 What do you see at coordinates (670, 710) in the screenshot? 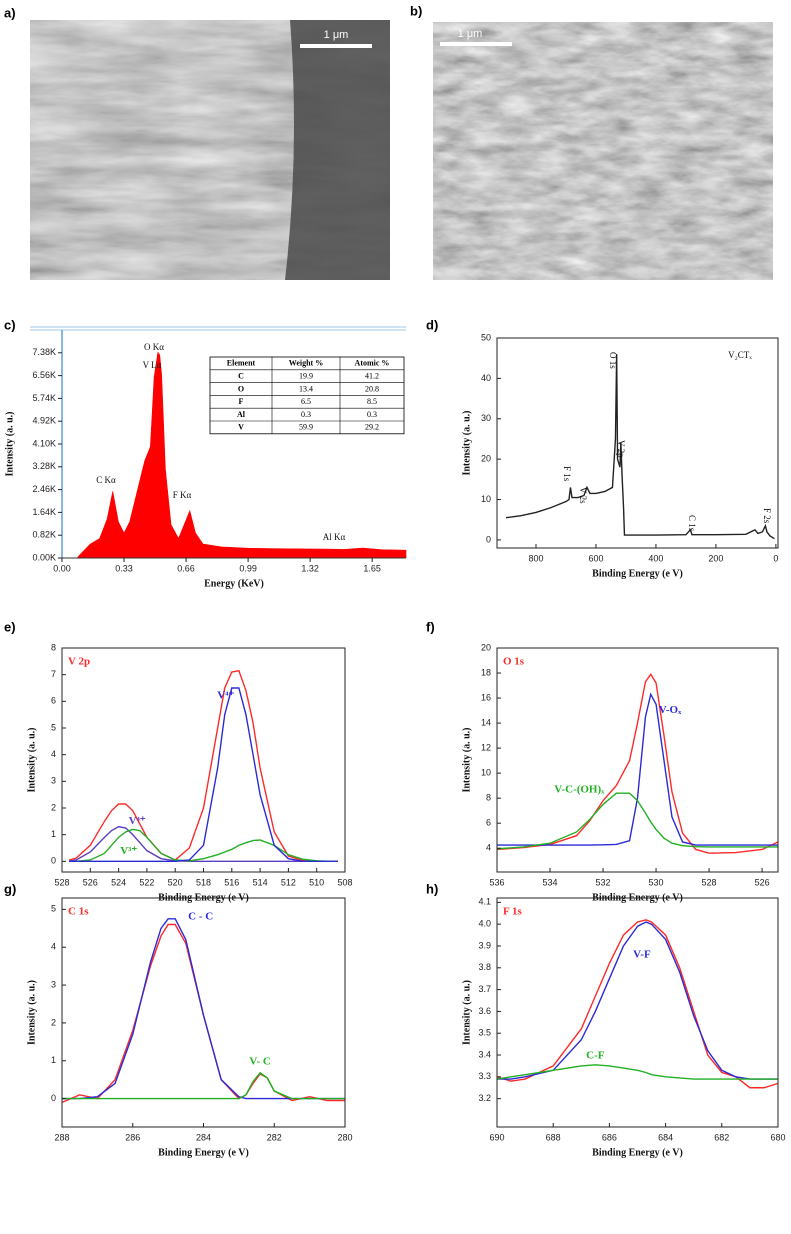
I see `series-label: V-Oₓ` at bounding box center [670, 710].